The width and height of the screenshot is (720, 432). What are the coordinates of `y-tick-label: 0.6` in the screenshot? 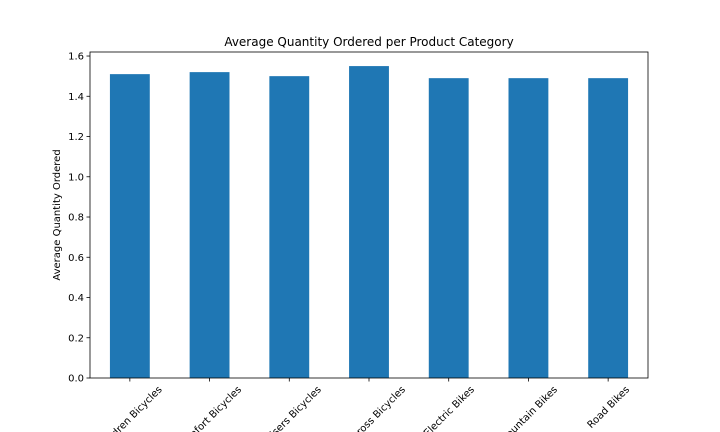 It's located at (76, 258).